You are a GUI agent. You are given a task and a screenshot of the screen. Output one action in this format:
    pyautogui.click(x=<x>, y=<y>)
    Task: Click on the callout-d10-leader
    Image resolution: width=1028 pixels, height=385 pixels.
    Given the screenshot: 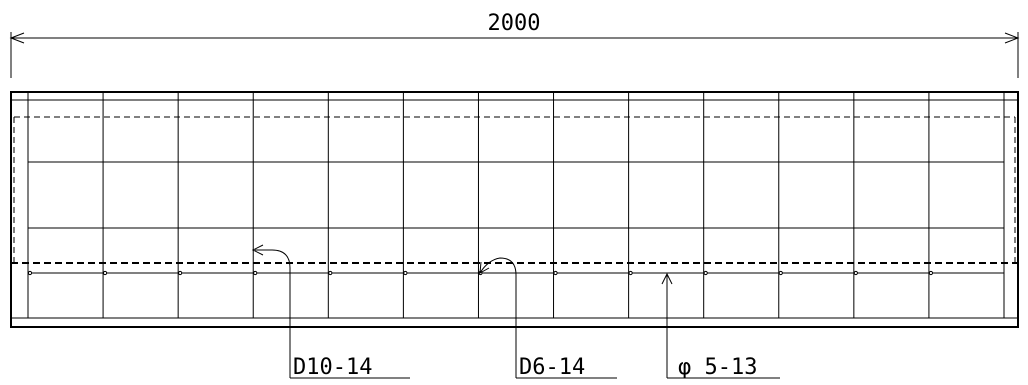 What is the action you would take?
    pyautogui.click(x=273, y=313)
    